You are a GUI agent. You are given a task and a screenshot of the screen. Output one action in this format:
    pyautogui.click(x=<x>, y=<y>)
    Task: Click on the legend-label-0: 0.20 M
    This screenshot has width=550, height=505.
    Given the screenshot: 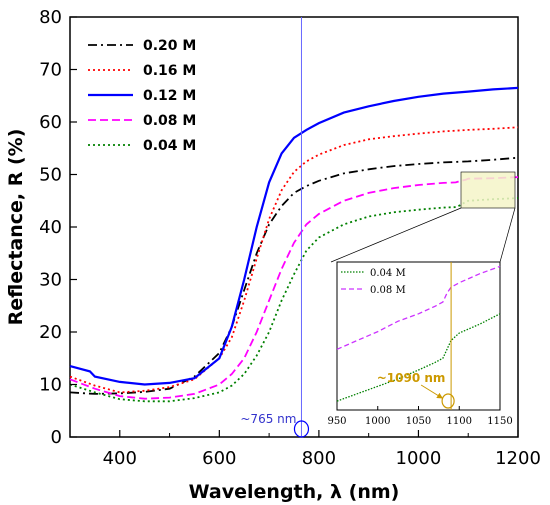 What is the action you would take?
    pyautogui.click(x=169, y=46)
    